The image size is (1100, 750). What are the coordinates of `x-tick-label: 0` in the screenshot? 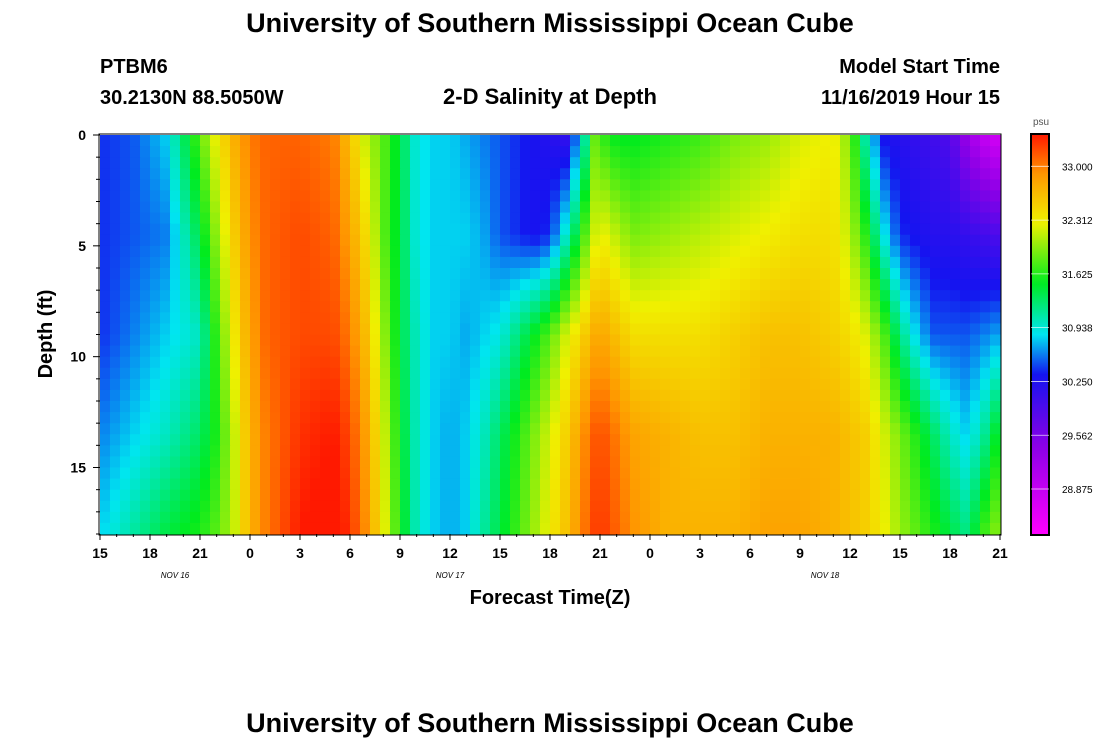 It's located at (250, 553).